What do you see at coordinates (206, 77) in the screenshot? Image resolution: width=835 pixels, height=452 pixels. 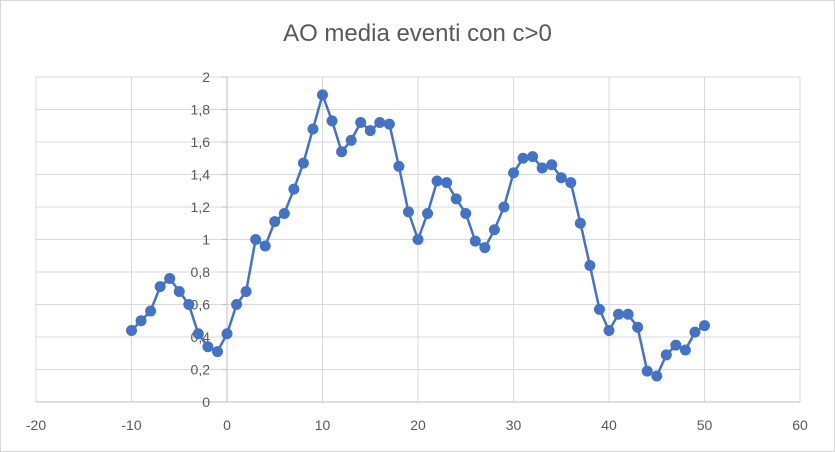 I see `y-tick-label: 2` at bounding box center [206, 77].